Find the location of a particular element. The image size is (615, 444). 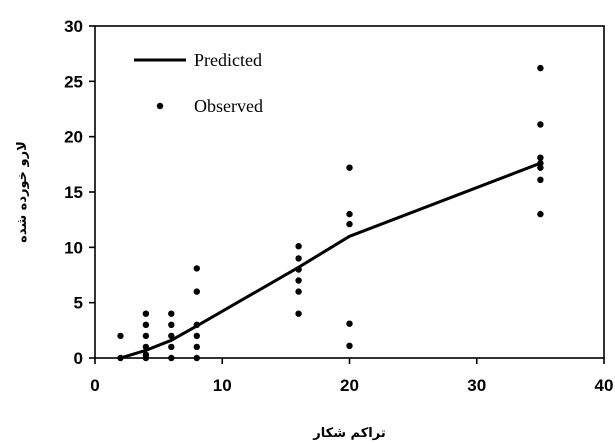

x-tick-label: 30 is located at coordinates (476, 385).